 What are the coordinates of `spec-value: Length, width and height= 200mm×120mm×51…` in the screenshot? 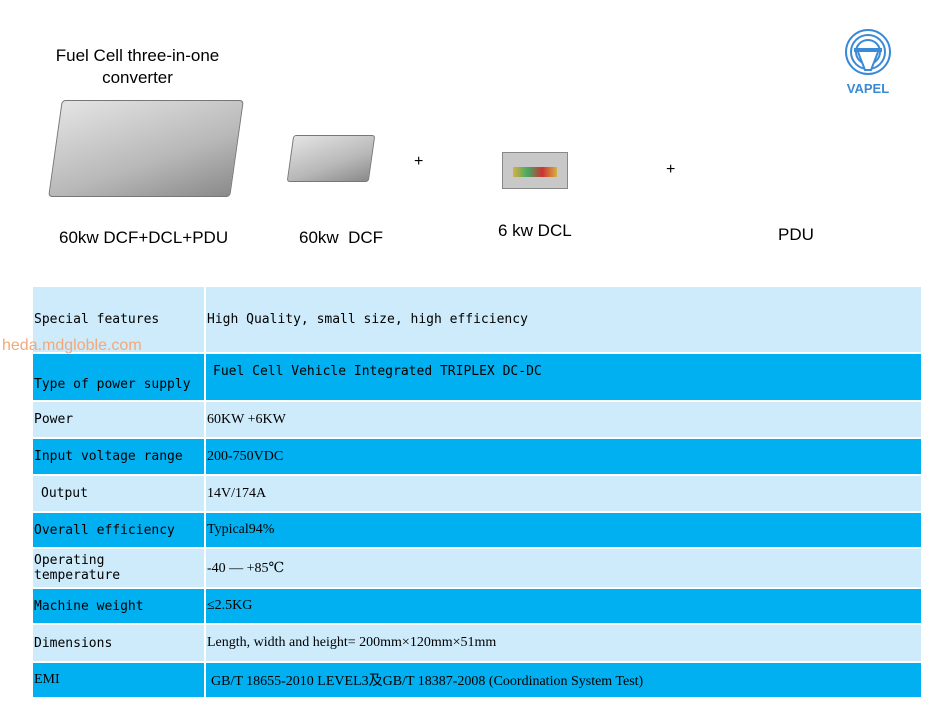 It's located at (564, 643).